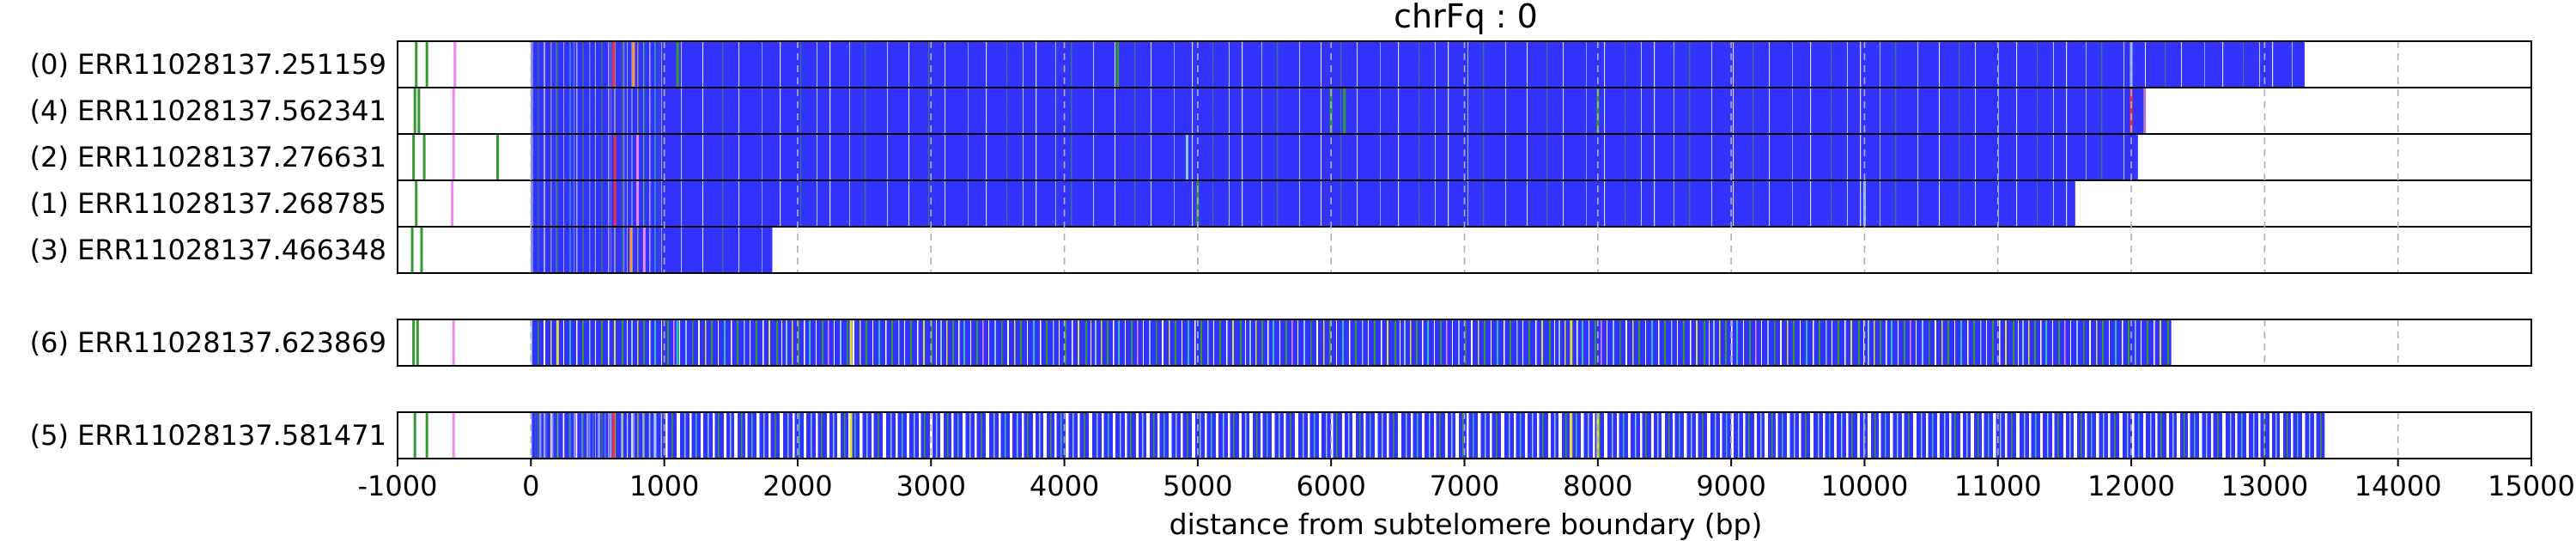 Image resolution: width=2576 pixels, height=541 pixels. What do you see at coordinates (208, 110) in the screenshot?
I see `read-label: (4) ERR11028137.562341` at bounding box center [208, 110].